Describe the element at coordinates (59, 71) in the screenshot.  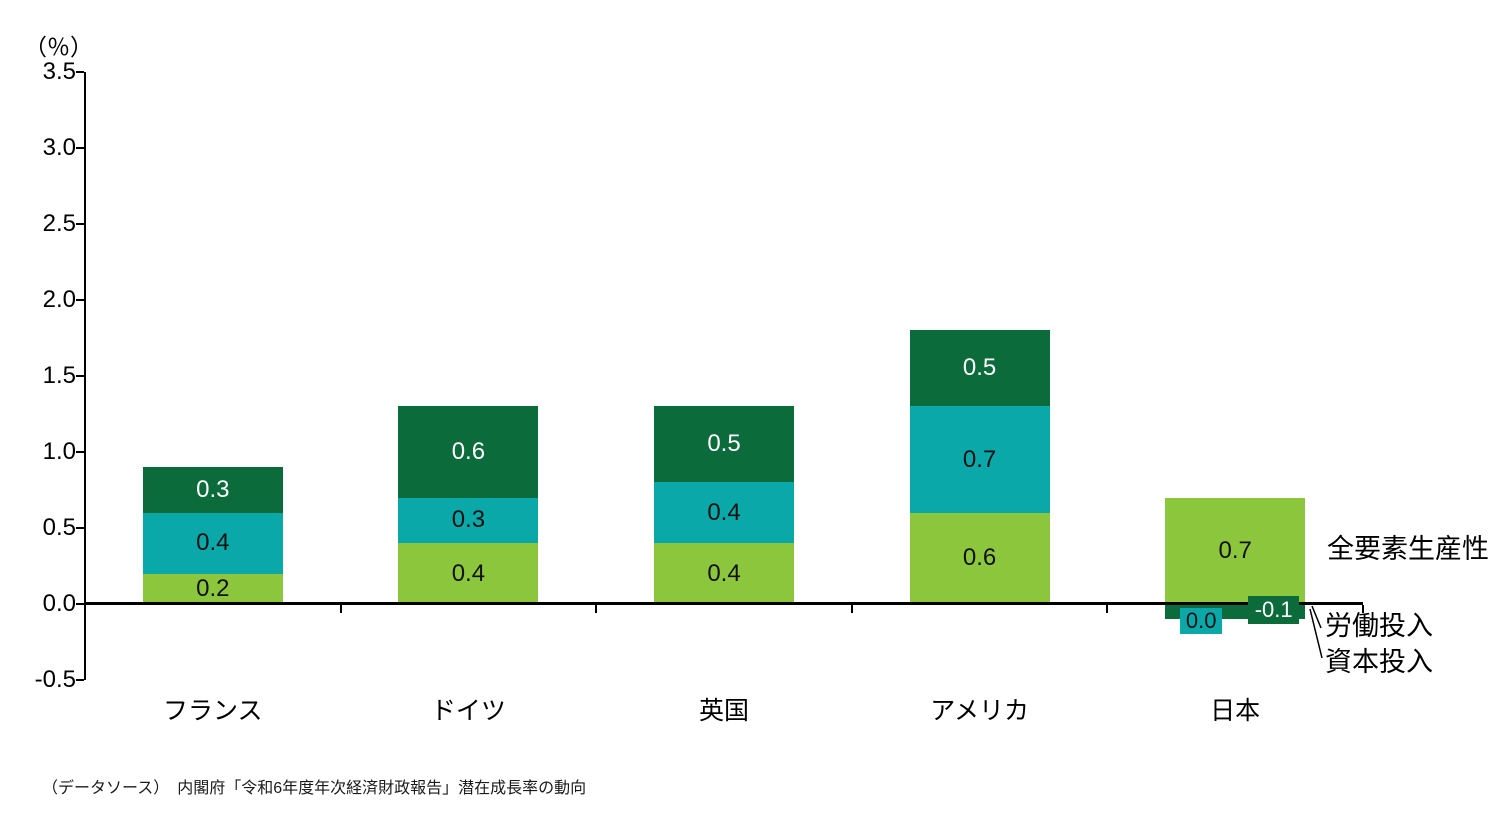
I see `y-tick-label: 3.5` at that location.